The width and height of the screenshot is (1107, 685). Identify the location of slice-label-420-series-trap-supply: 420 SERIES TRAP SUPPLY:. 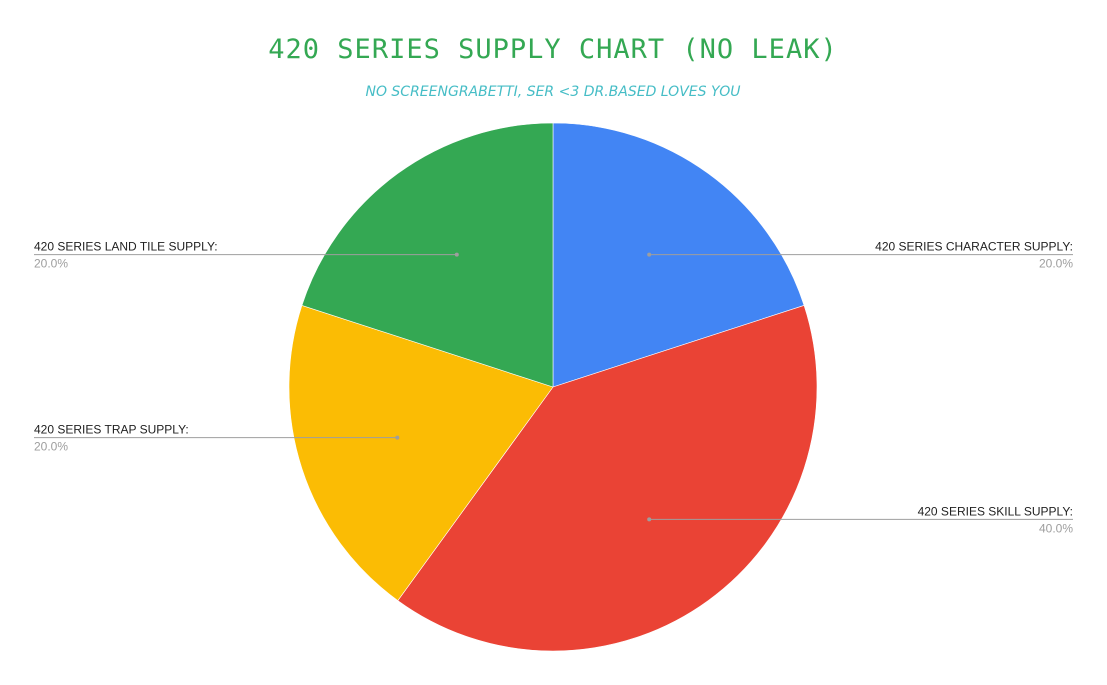
(111, 430).